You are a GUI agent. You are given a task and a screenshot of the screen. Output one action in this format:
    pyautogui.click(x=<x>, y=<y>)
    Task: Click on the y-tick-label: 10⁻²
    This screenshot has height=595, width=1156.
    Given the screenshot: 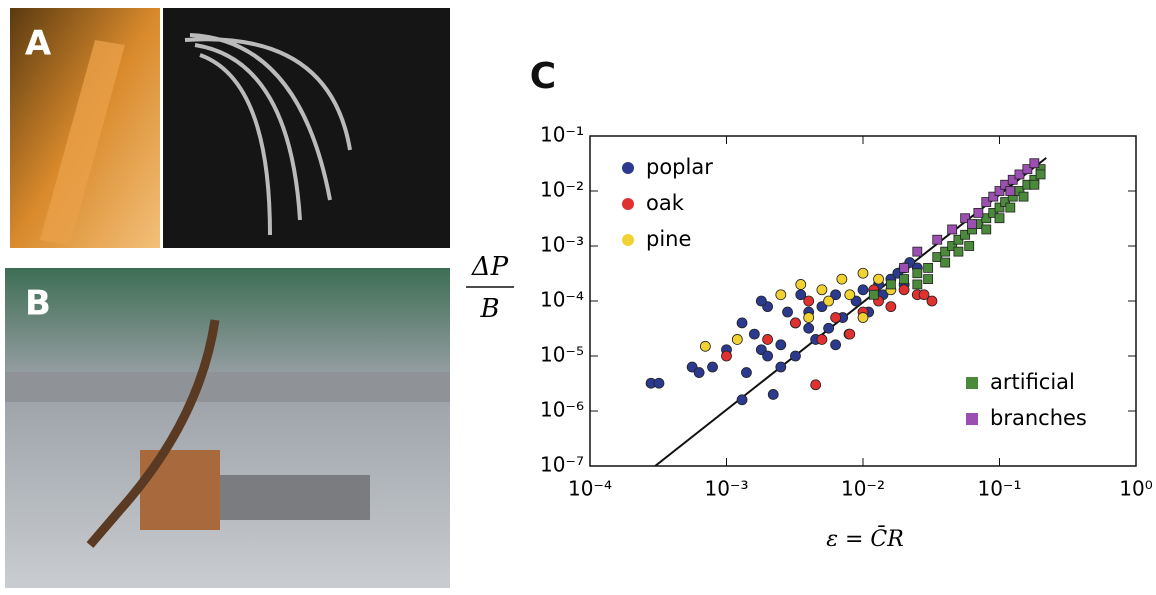 What is the action you would take?
    pyautogui.click(x=562, y=190)
    